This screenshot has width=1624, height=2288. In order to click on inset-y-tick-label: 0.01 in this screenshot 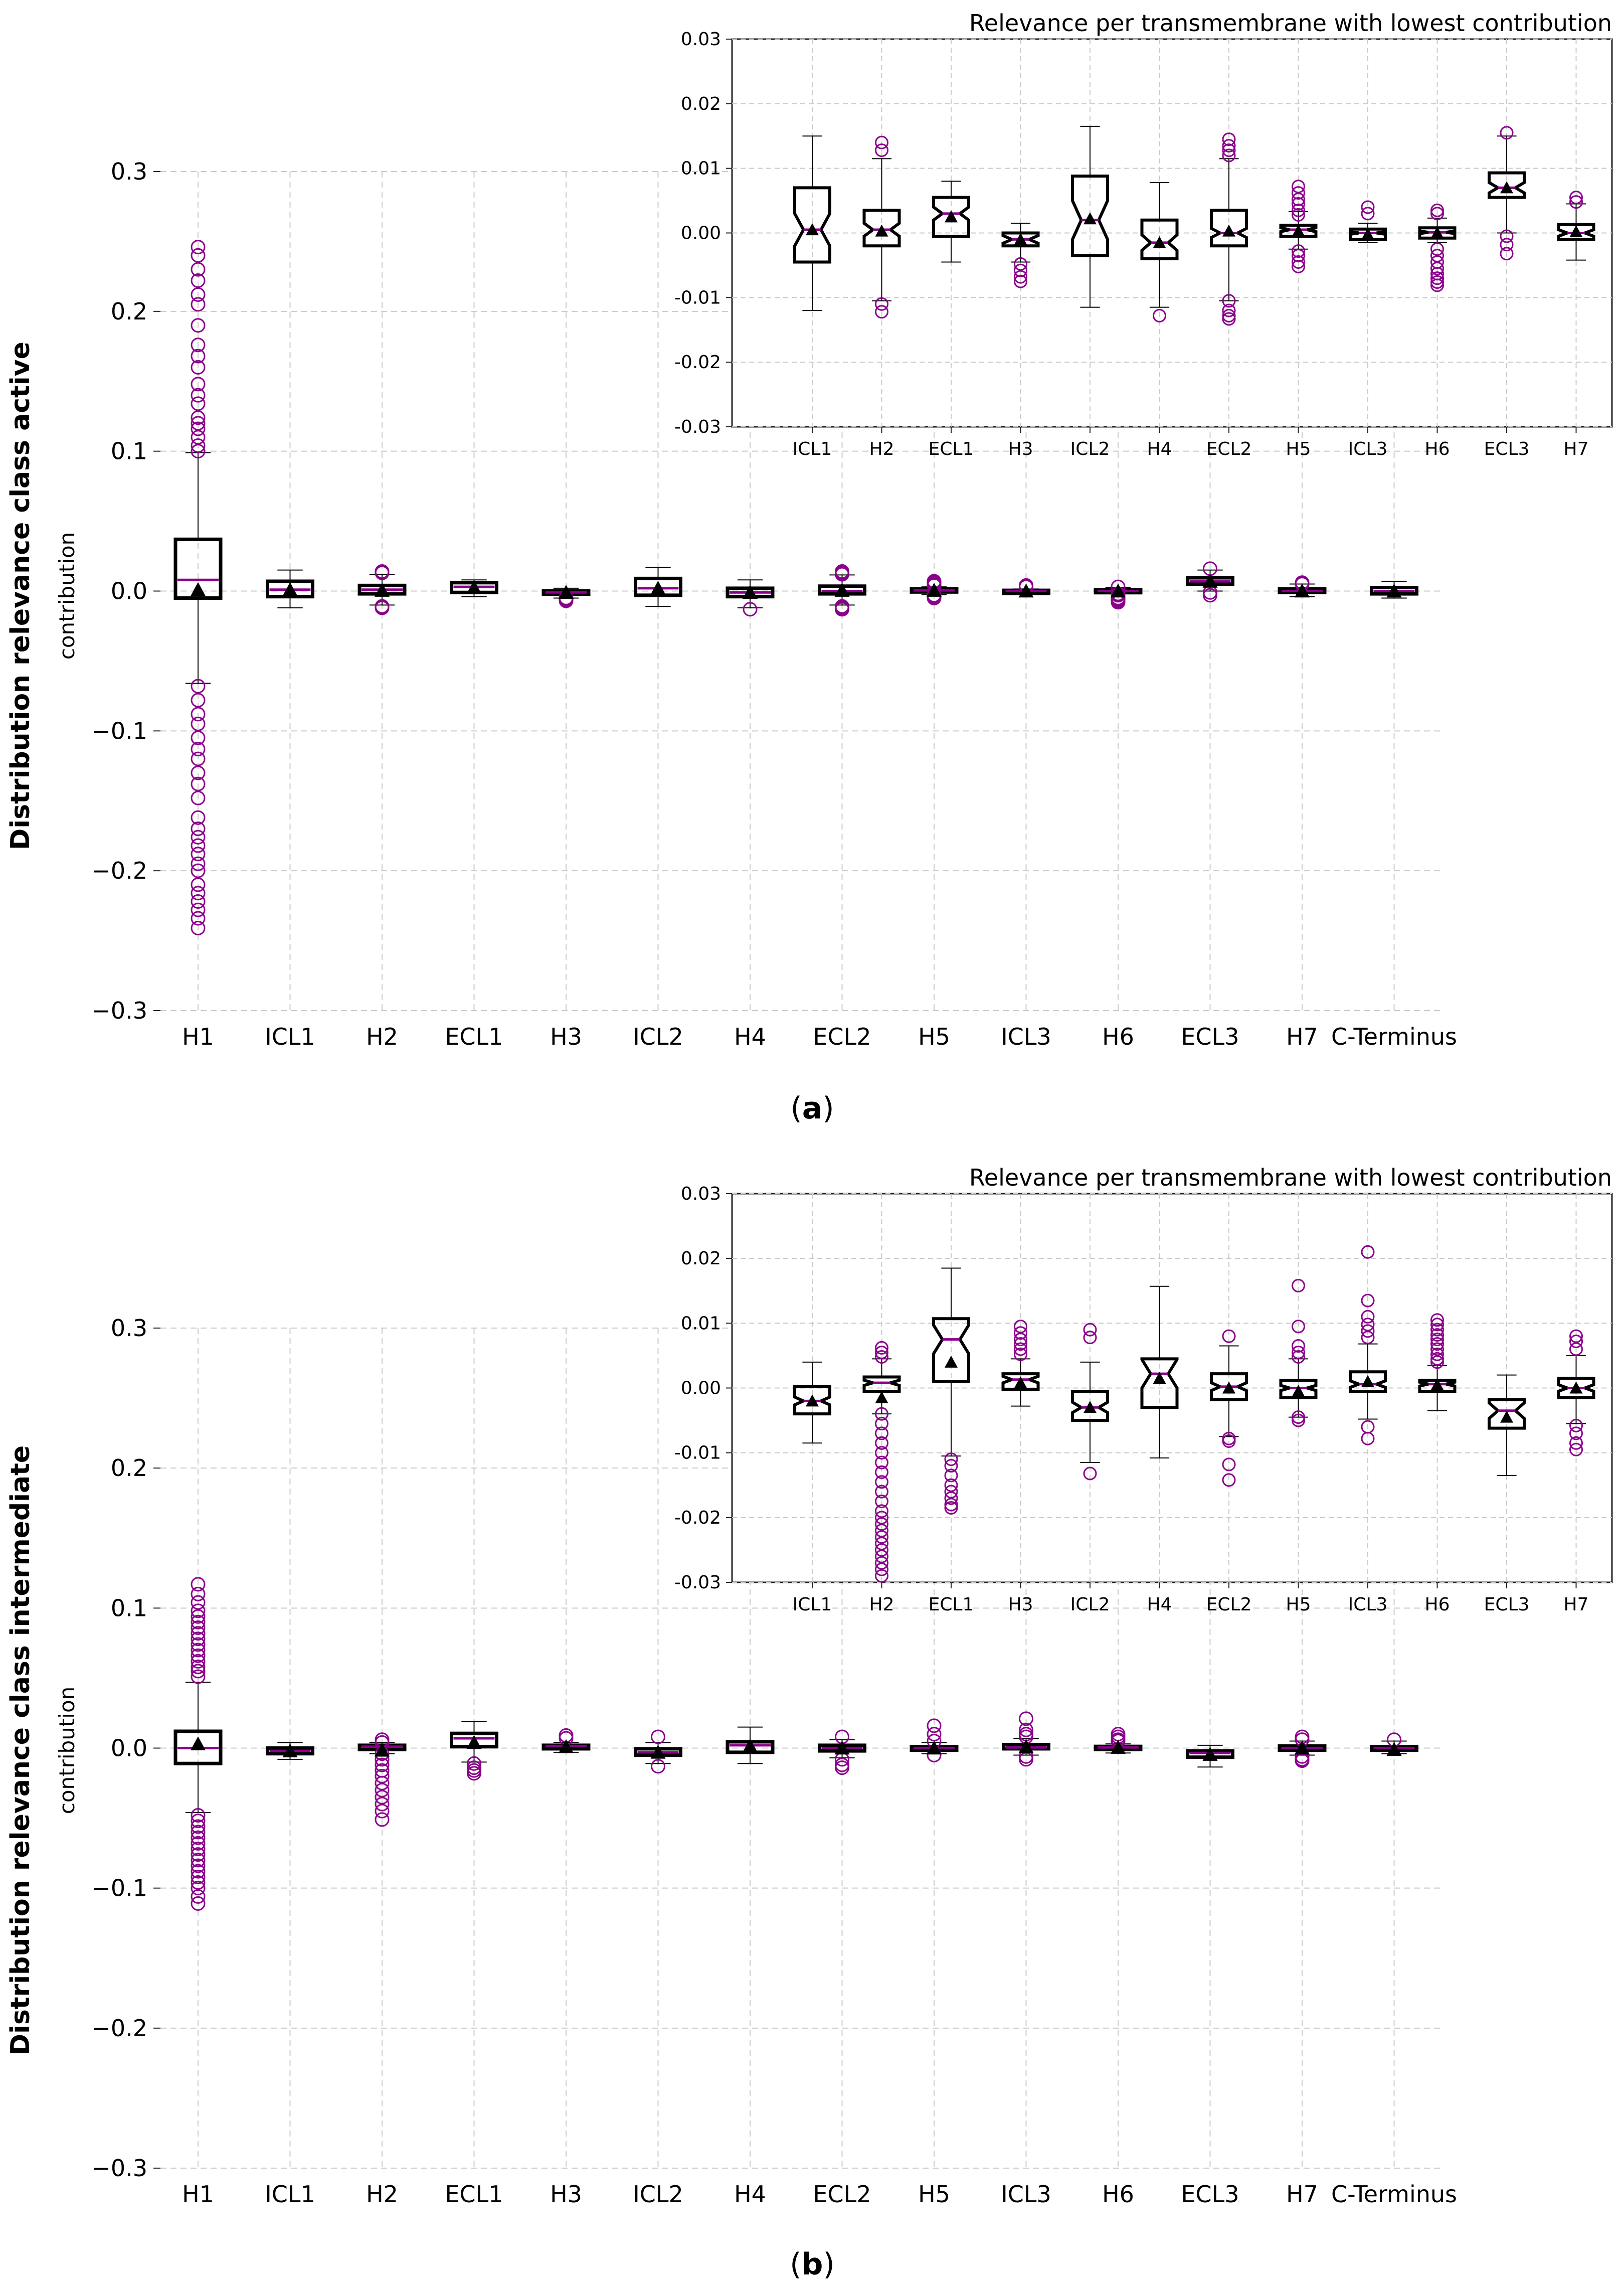, I will do `click(701, 1323)`.